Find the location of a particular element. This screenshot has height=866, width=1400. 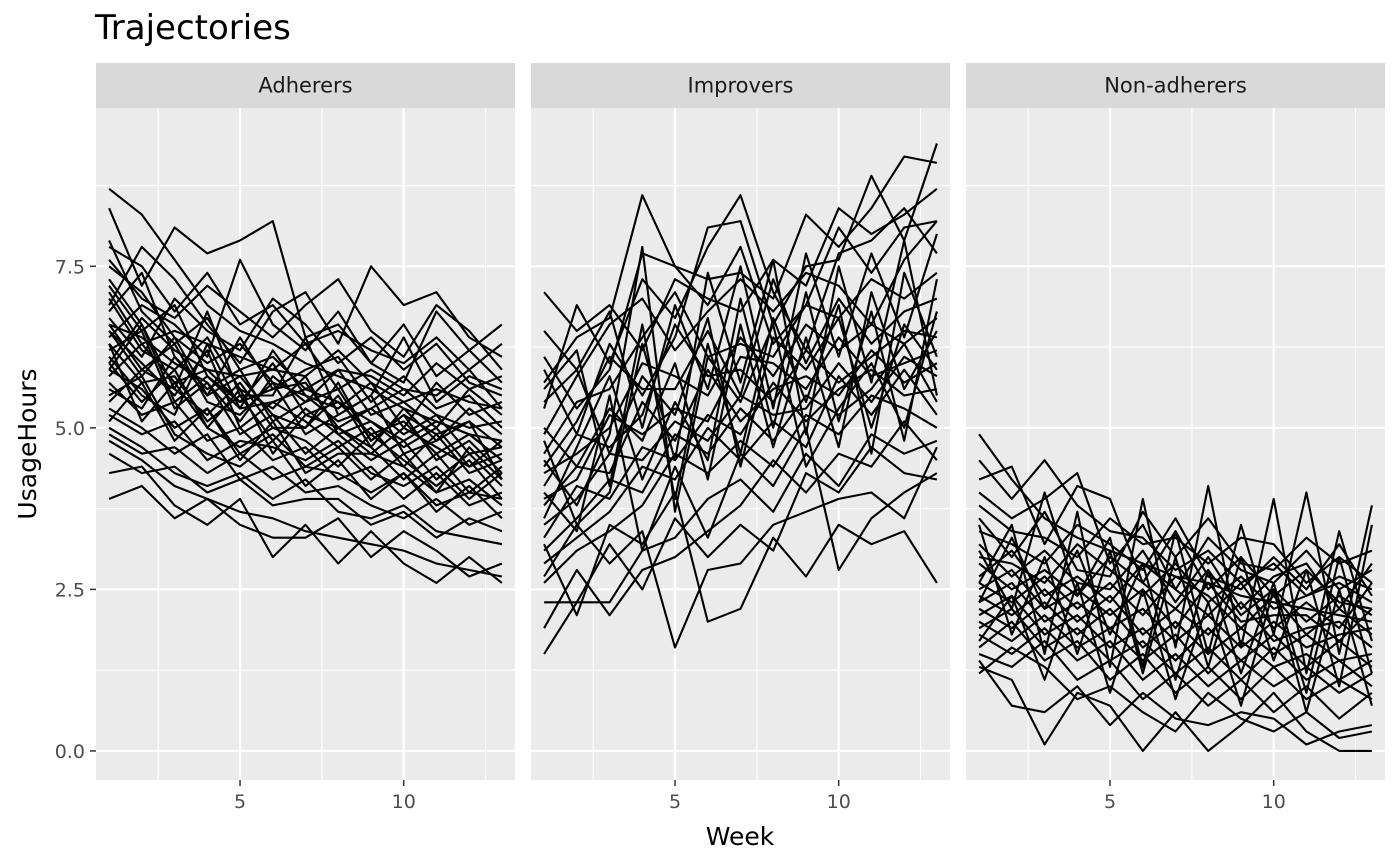

strip-label: Non-adherers is located at coordinates (1175, 86).